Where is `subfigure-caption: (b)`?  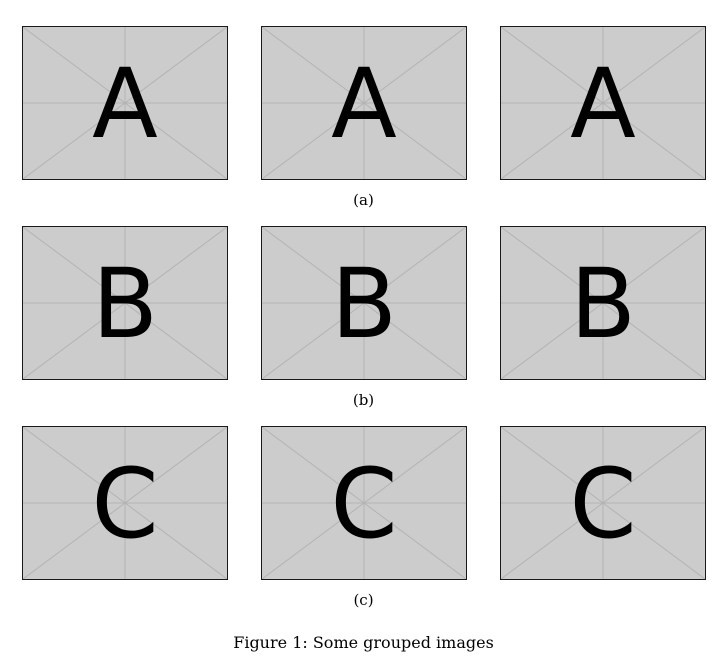
subfigure-caption: (b) is located at coordinates (363, 400).